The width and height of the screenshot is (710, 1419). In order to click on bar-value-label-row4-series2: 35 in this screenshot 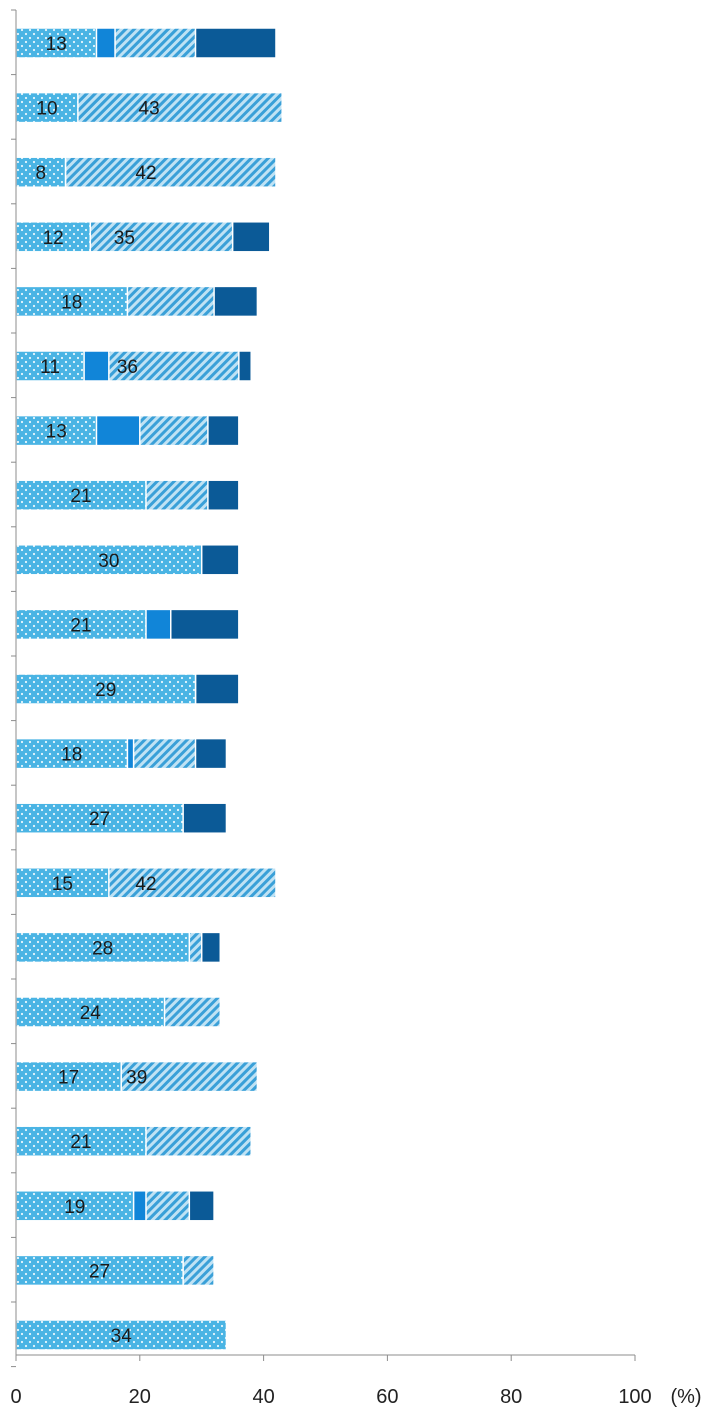, I will do `click(124, 238)`.